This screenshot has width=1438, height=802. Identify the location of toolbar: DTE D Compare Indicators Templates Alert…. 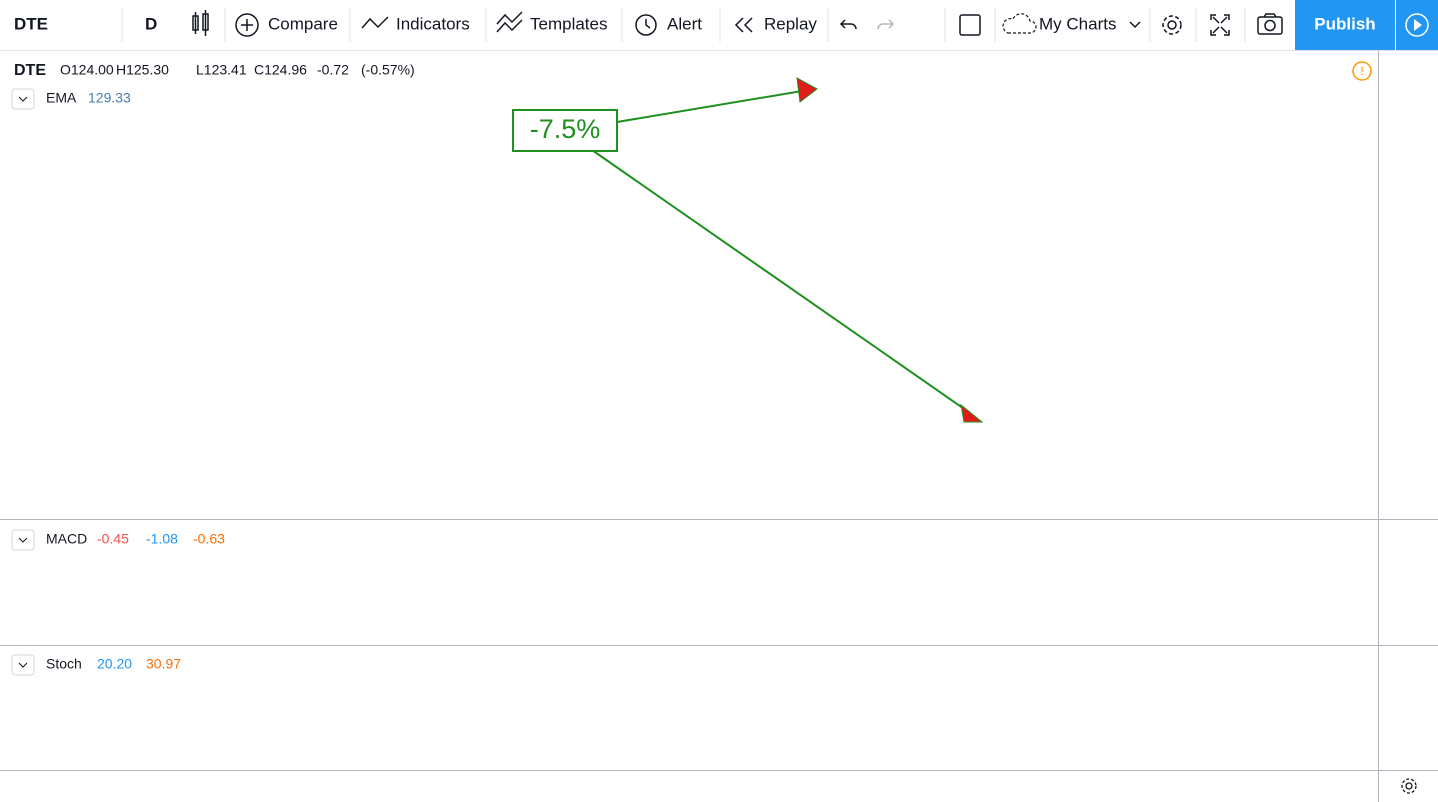
(726, 25).